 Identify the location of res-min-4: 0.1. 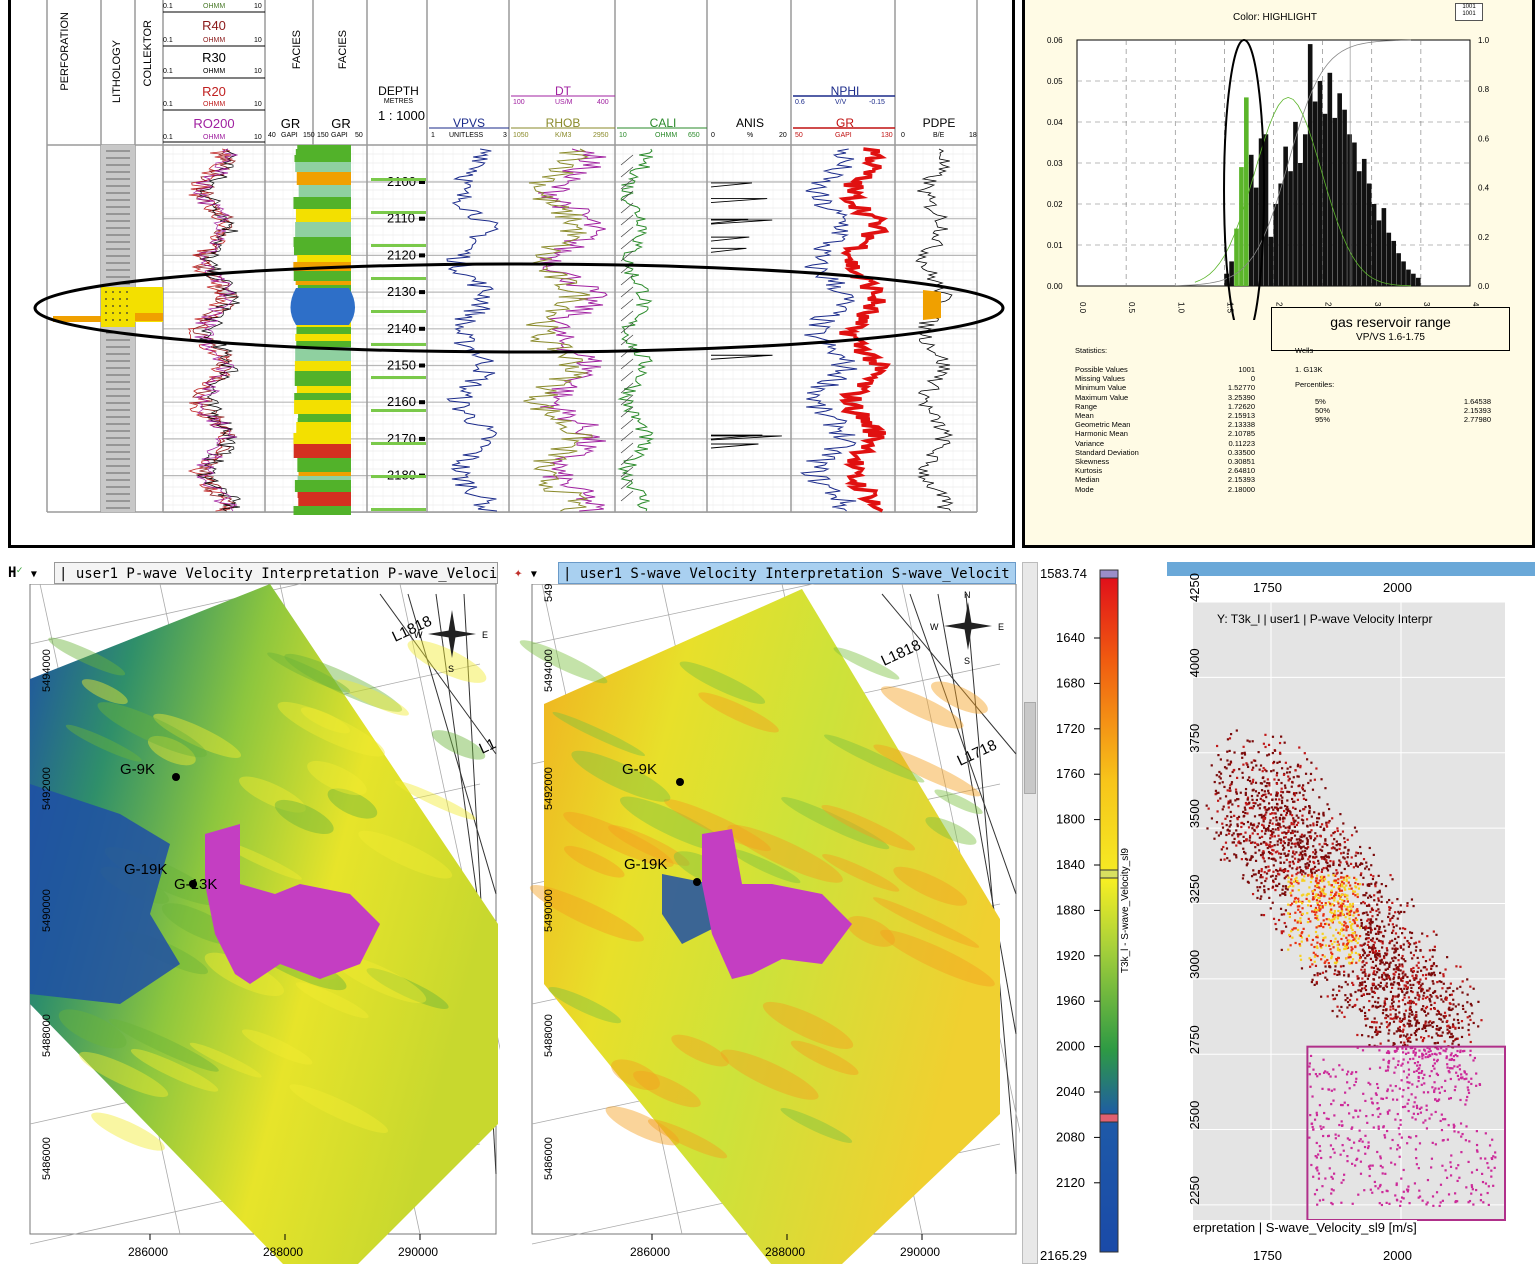
(168, 104).